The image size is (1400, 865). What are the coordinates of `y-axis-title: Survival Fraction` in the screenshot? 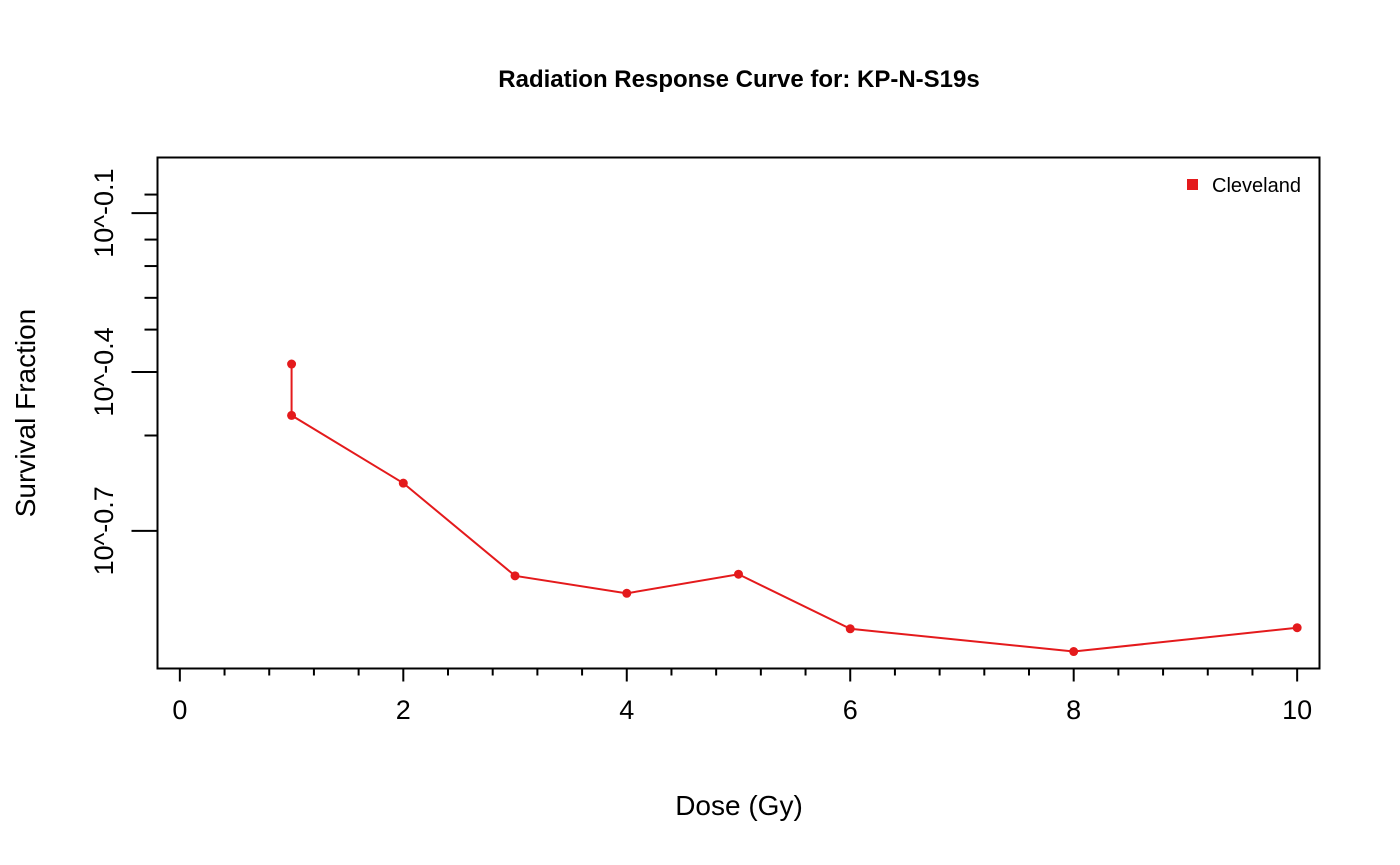 It's located at (25, 413).